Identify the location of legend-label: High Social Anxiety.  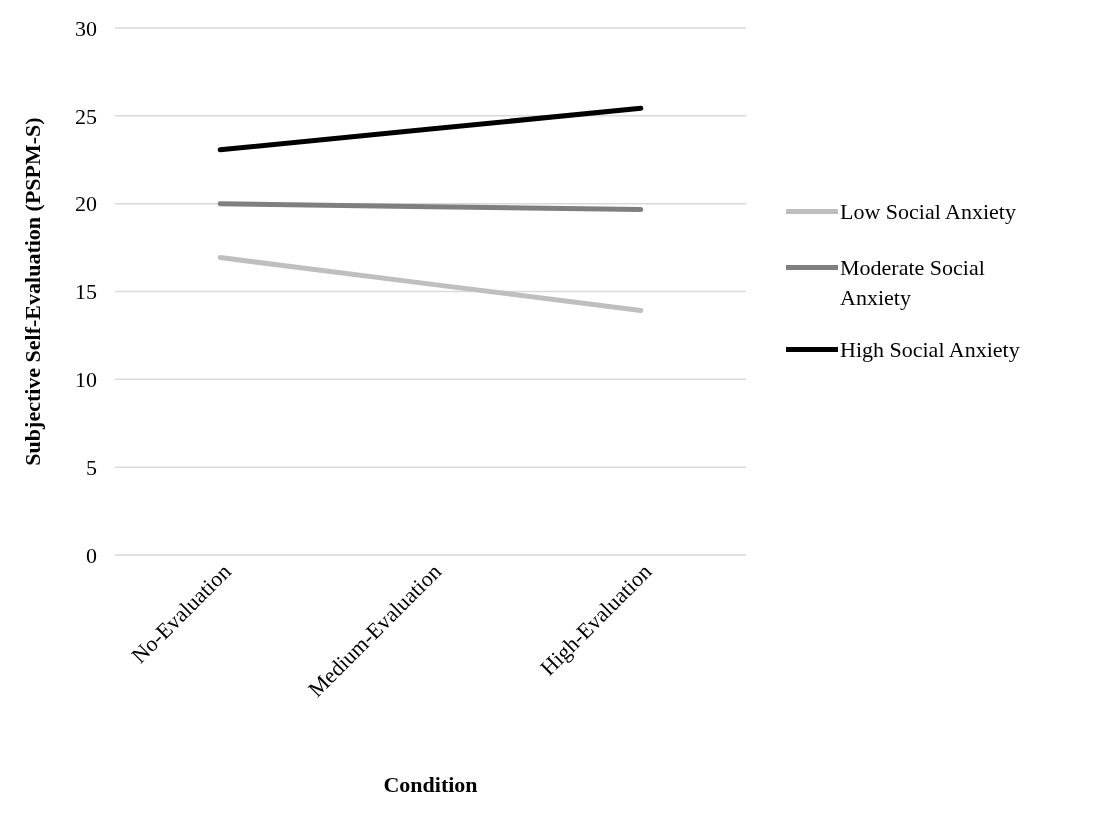
(930, 350).